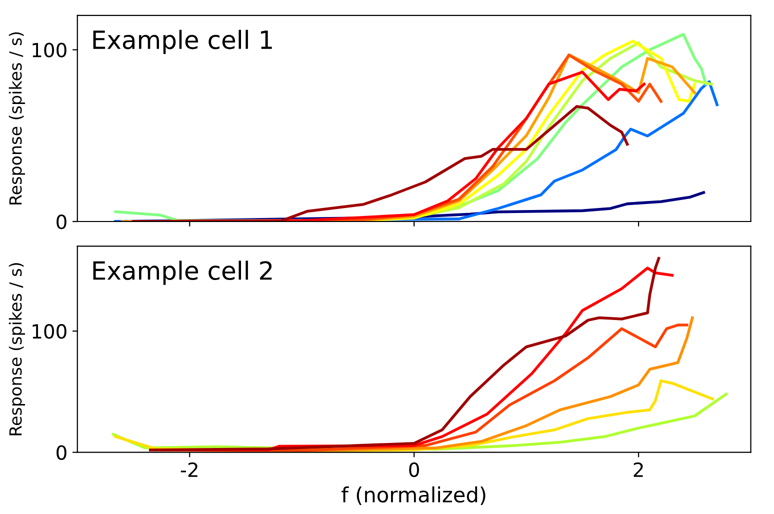 The height and width of the screenshot is (514, 774). Describe the element at coordinates (638, 469) in the screenshot. I see `x-tick-label: 2` at that location.